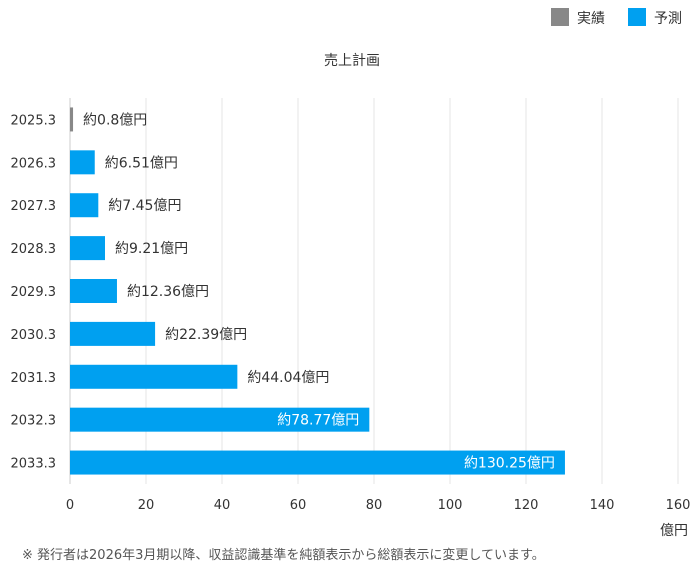 The image size is (700, 565). I want to click on x-tick-labels: 0 20 40 60 80 100 120 140 160, so click(378, 505).